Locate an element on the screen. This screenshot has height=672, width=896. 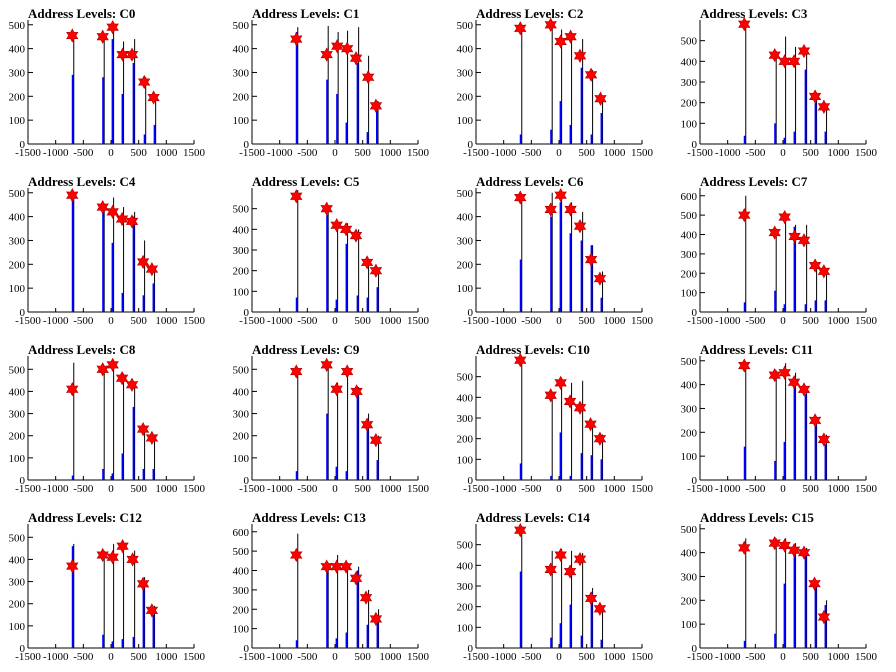
chart-title: Address Levels: C1 is located at coordinates (306, 13).